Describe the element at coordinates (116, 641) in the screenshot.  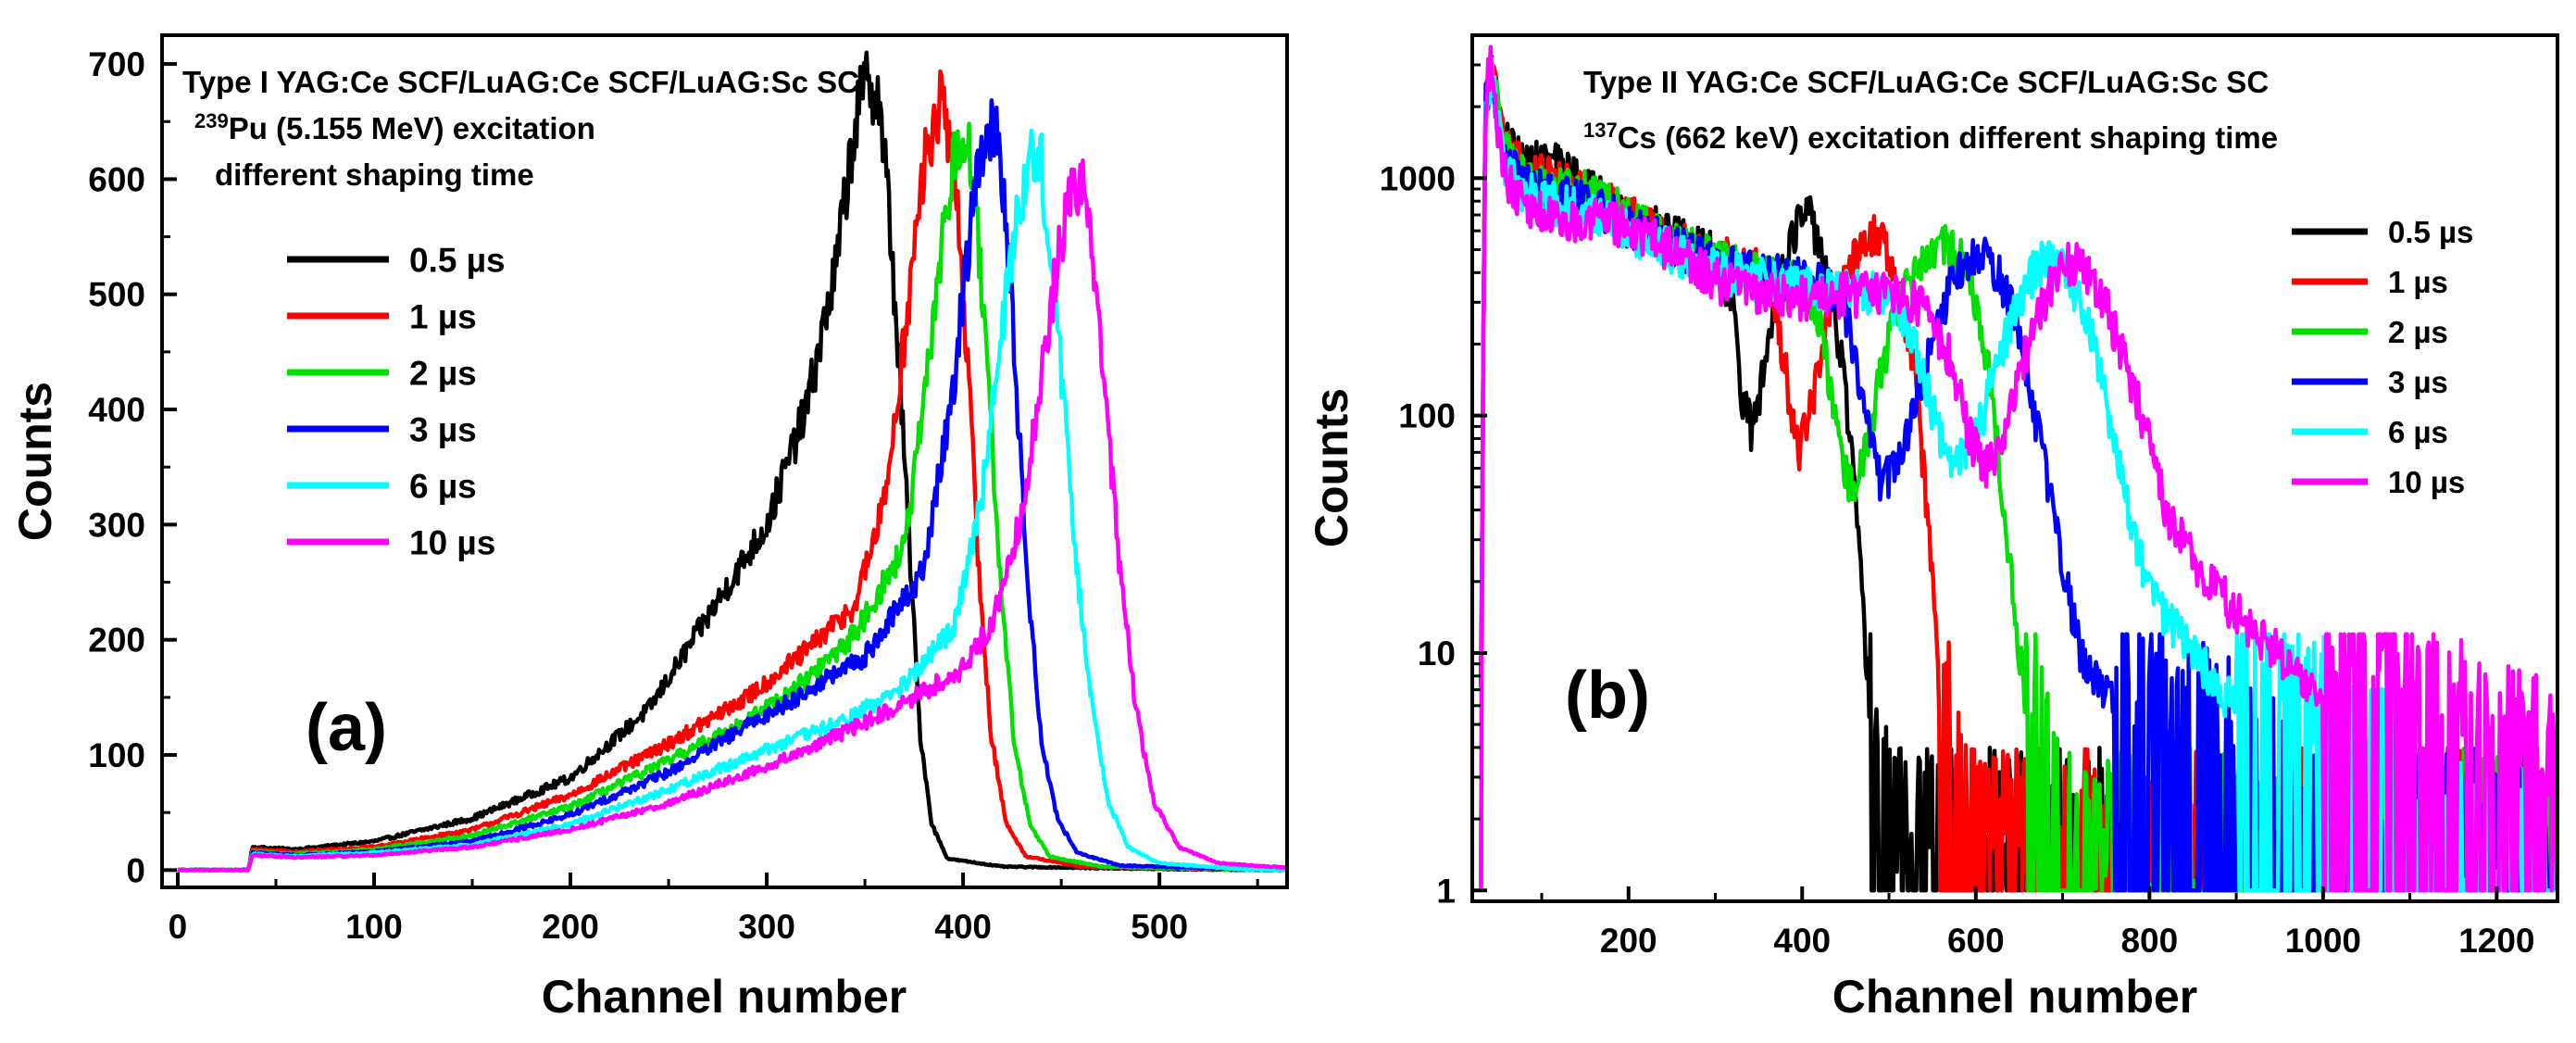
I see `panel-a-ytick-label: 200` at that location.